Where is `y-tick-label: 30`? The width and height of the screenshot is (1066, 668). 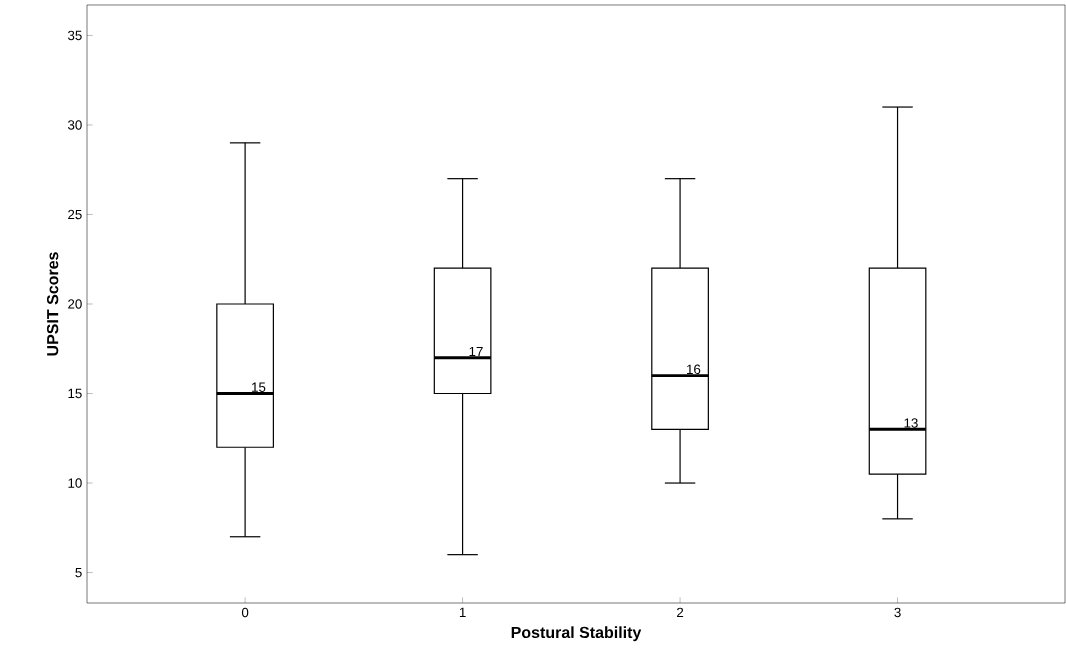 y-tick-label: 30 is located at coordinates (74, 125).